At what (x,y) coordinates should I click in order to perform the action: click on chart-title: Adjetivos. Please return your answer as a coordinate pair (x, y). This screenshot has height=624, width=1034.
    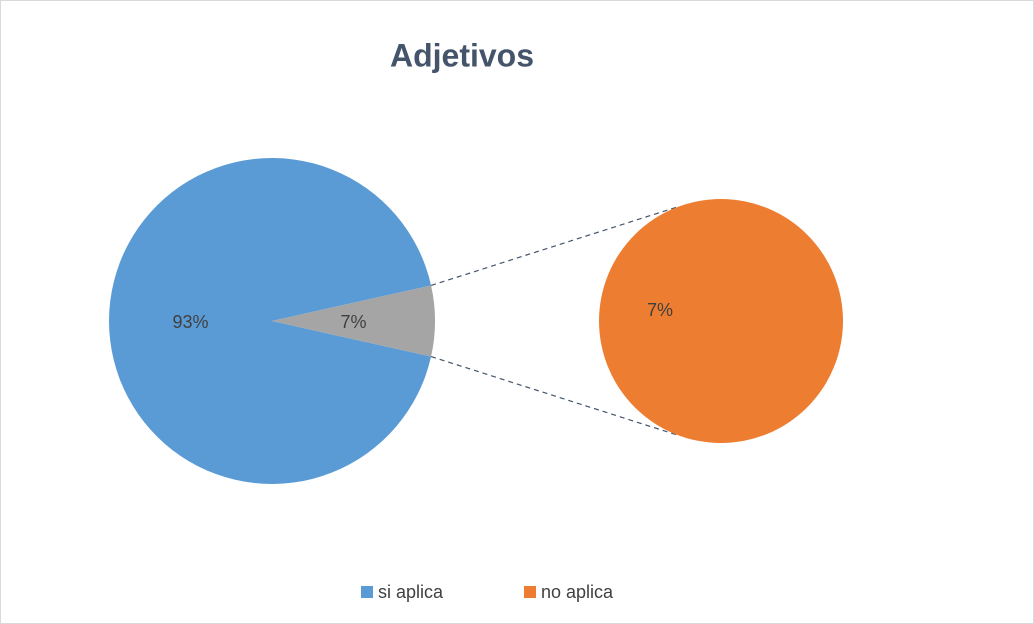
    Looking at the image, I should click on (462, 55).